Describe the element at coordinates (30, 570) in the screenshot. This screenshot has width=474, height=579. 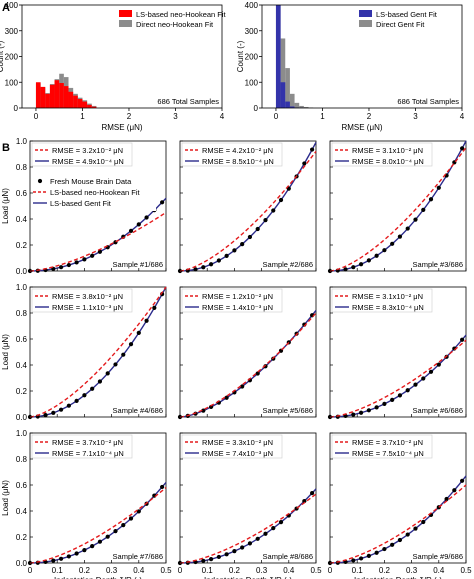
I see `x-tick-label: 0` at that location.